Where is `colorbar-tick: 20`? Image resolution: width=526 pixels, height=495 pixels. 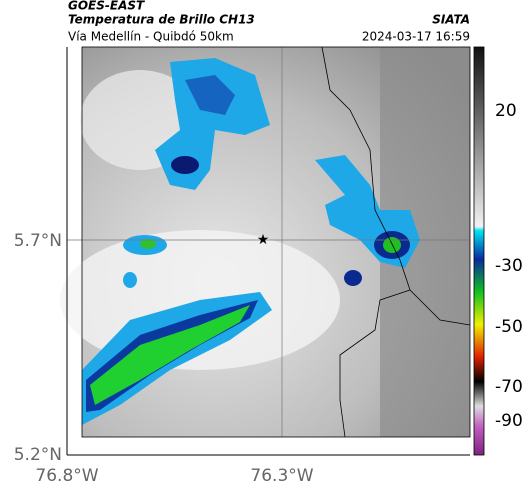 colorbar-tick: 20 is located at coordinates (506, 111).